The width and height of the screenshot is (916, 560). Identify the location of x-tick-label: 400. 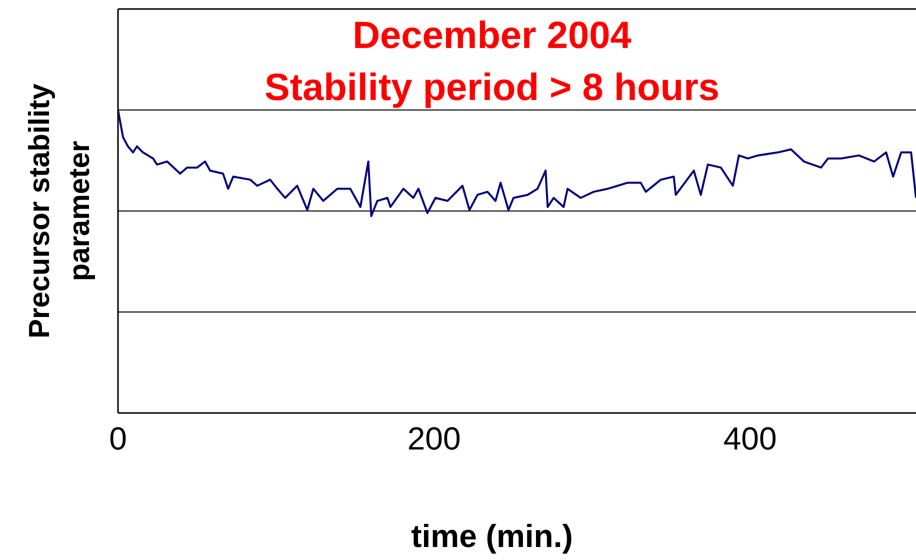
(750, 438).